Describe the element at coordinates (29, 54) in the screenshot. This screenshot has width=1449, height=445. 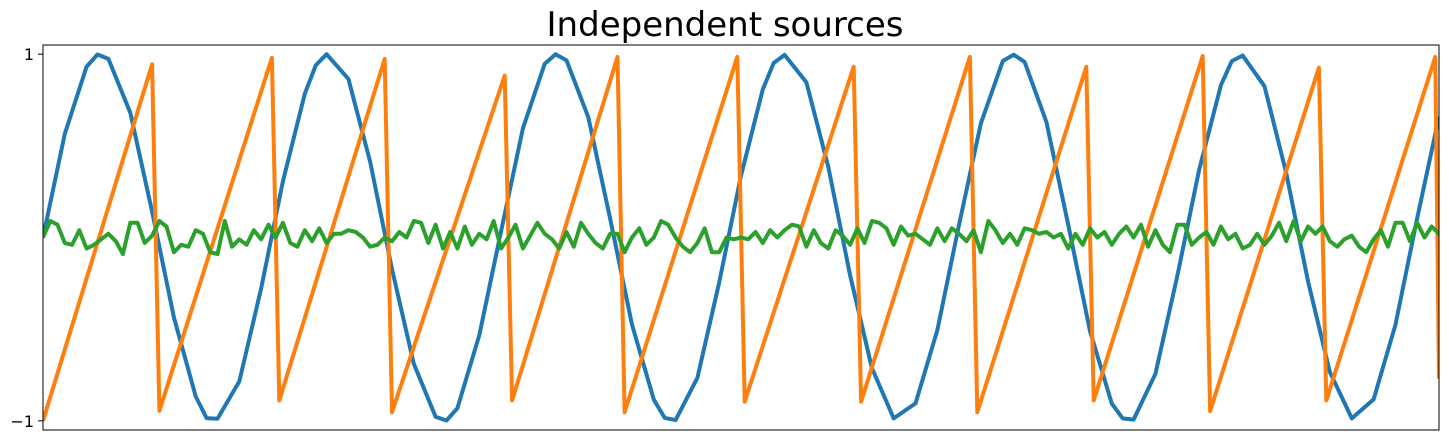
I see `y-tick-label: 1` at that location.